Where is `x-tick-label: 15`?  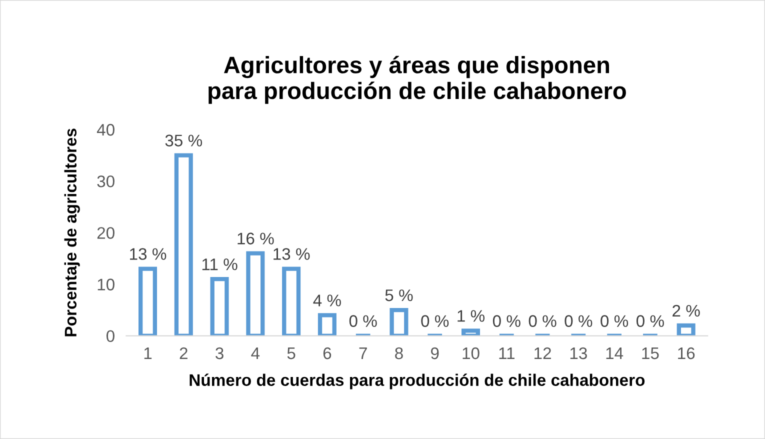
x-tick-label: 15 is located at coordinates (650, 354).